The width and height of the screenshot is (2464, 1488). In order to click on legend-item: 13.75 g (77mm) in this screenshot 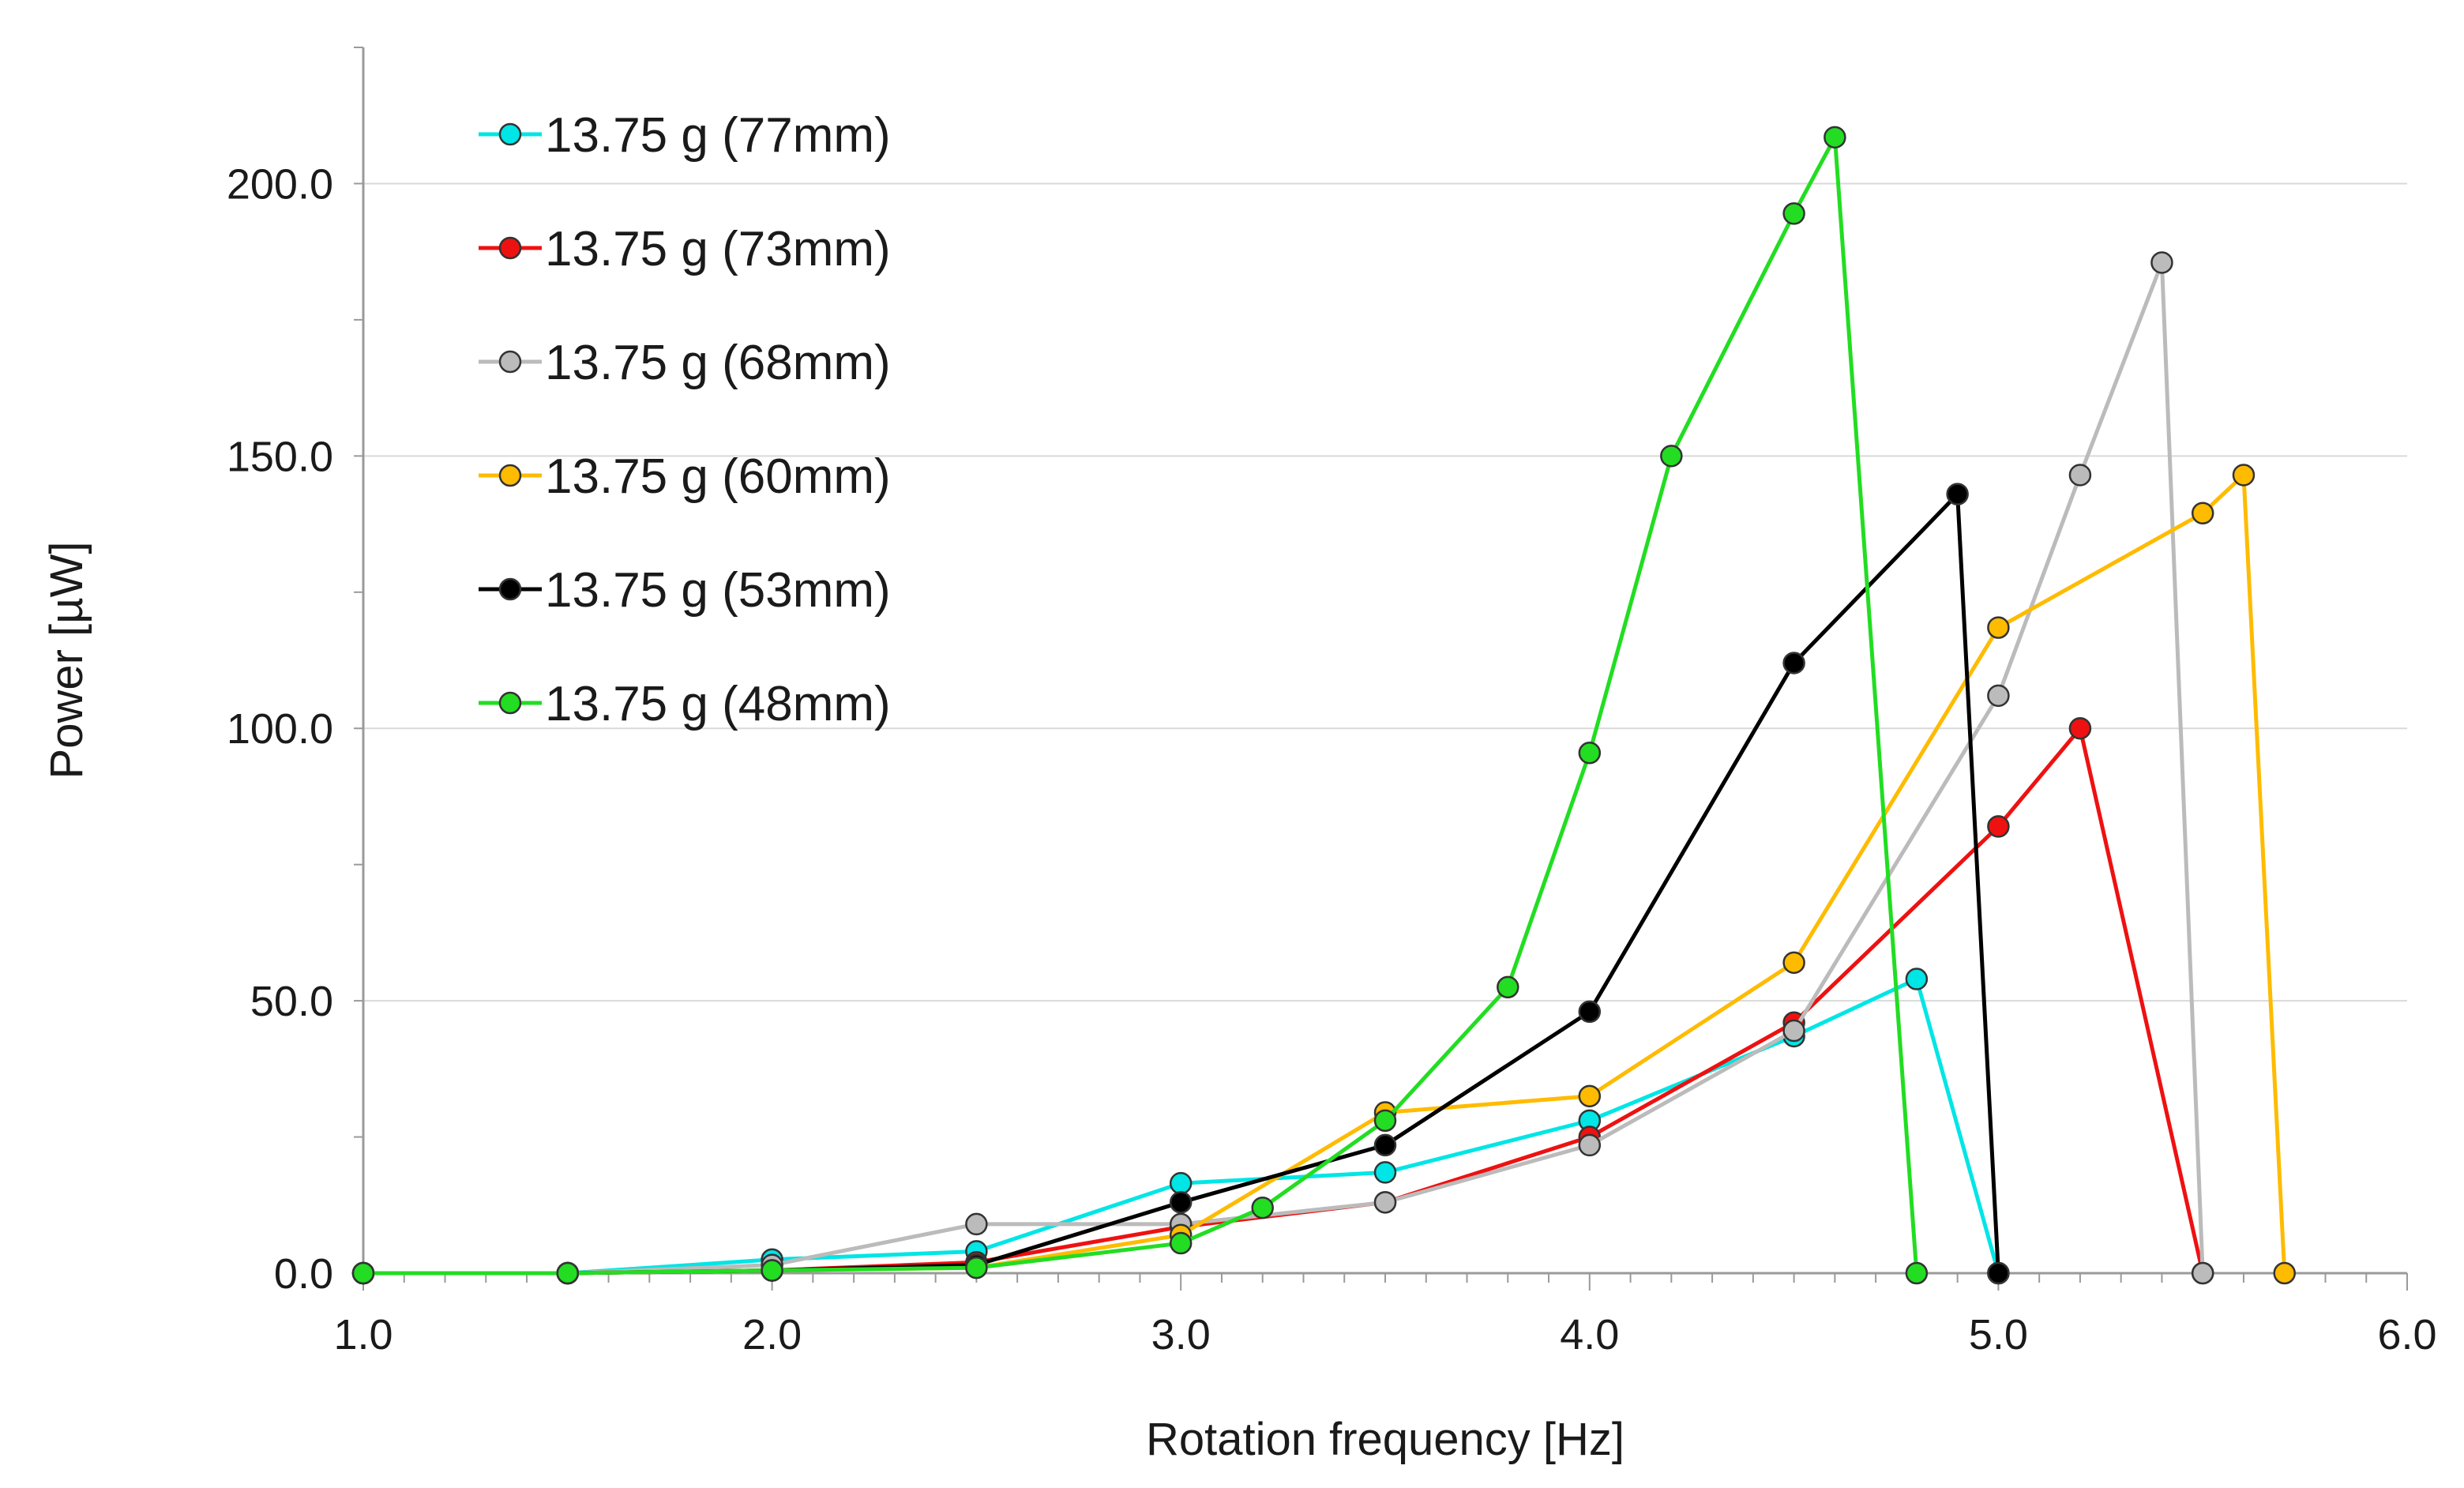, I will do `click(685, 135)`.